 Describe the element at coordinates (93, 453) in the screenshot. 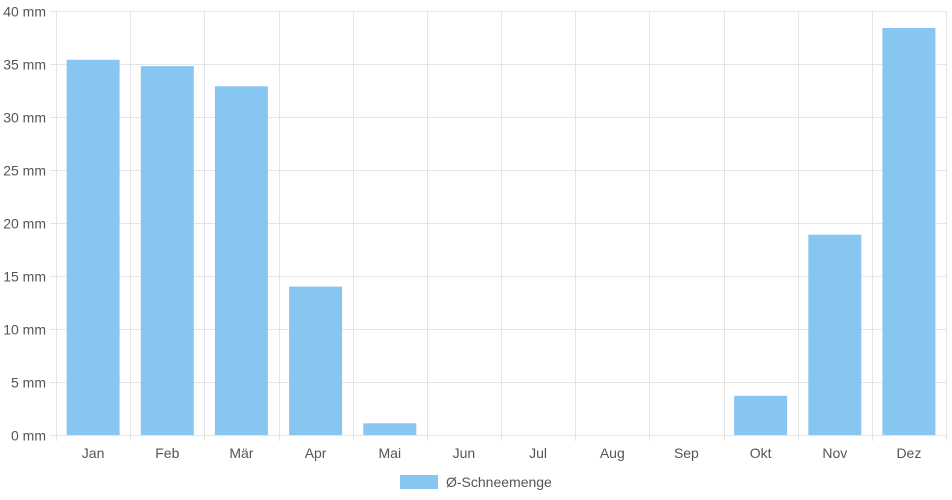

I see `x-tick-label: Jan` at that location.